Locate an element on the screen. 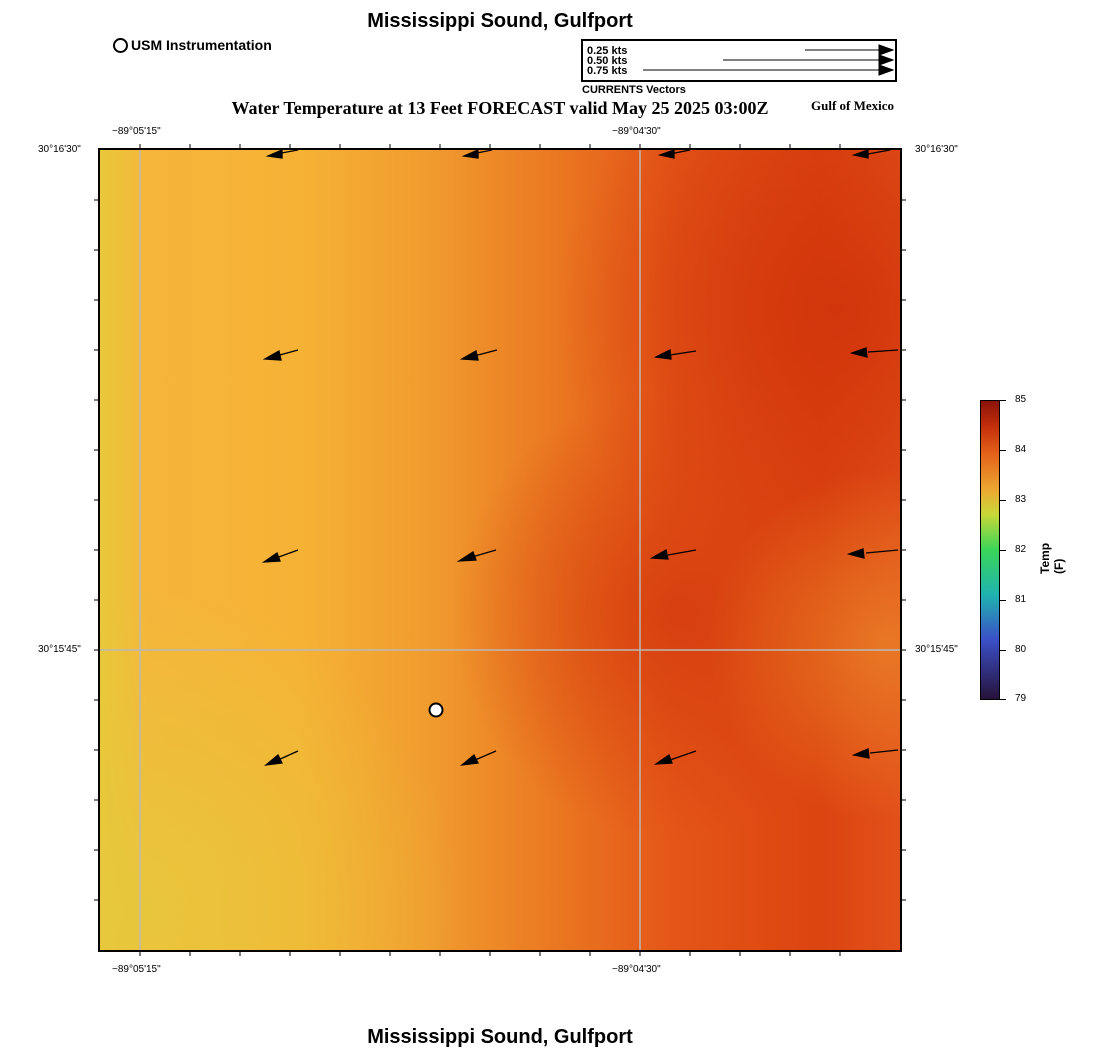 This screenshot has height=1050, width=1100. vector-scale-legend: 0.25 kts 0.50 kts 0.75 kts is located at coordinates (739, 60).